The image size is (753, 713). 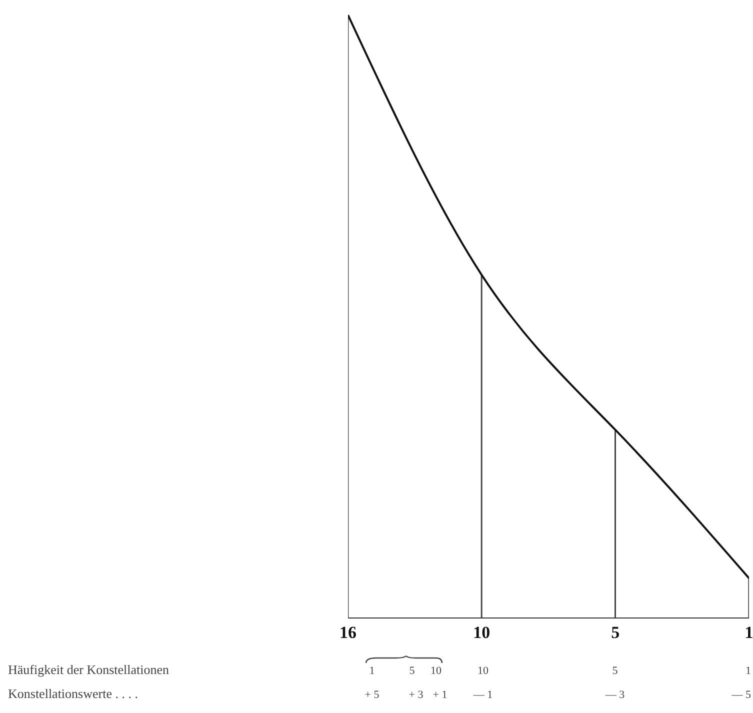 I want to click on x-tick-label: 16, so click(x=348, y=632).